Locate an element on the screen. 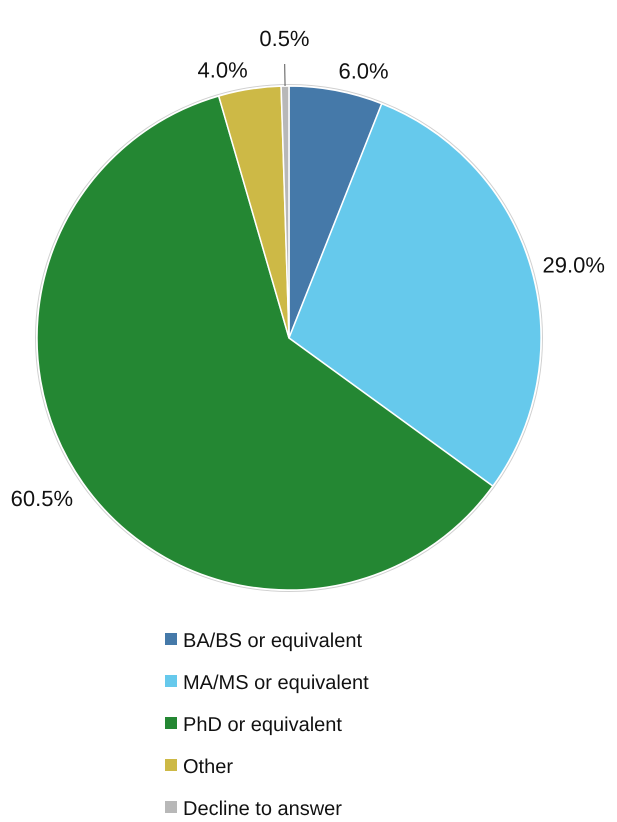 This screenshot has width=617, height=822. legend-label: MA/MS or equivalent is located at coordinates (276, 683).